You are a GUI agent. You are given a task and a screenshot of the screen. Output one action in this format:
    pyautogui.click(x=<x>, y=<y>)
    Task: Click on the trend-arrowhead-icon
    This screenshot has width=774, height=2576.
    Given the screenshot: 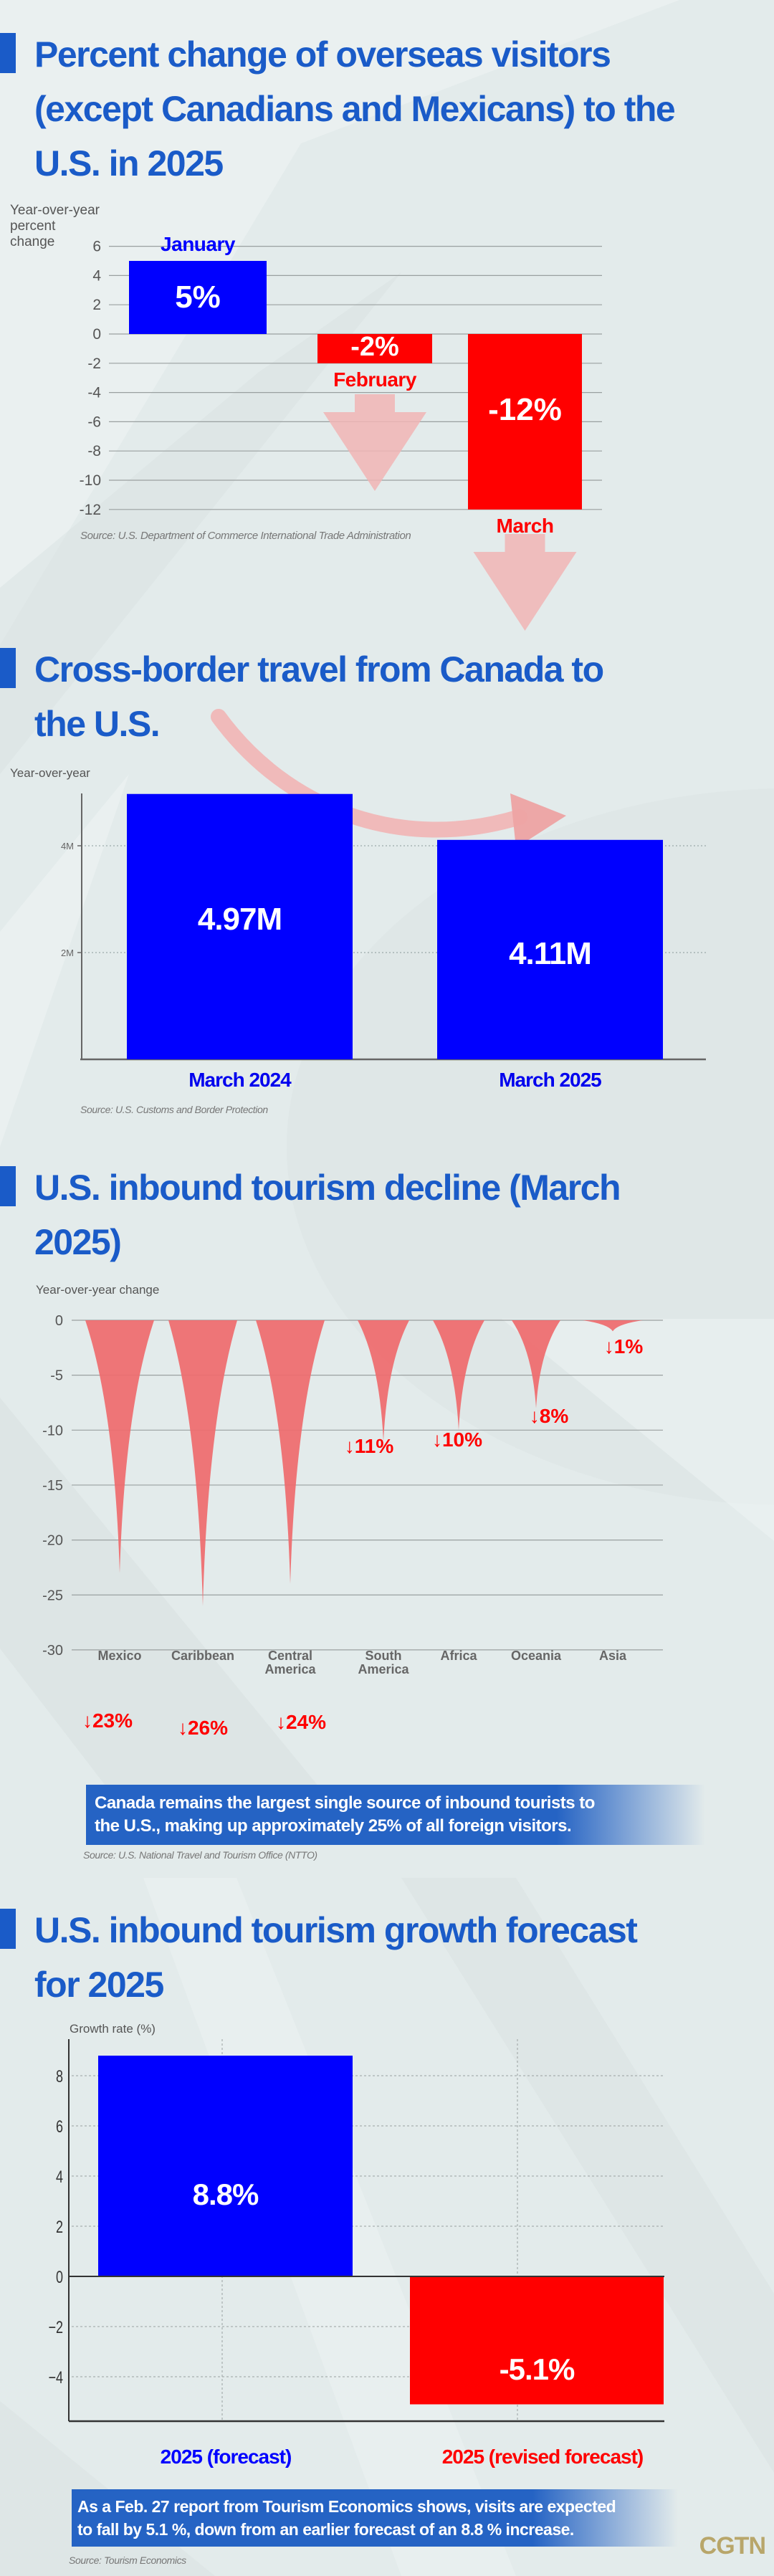 What is the action you would take?
    pyautogui.click(x=538, y=820)
    